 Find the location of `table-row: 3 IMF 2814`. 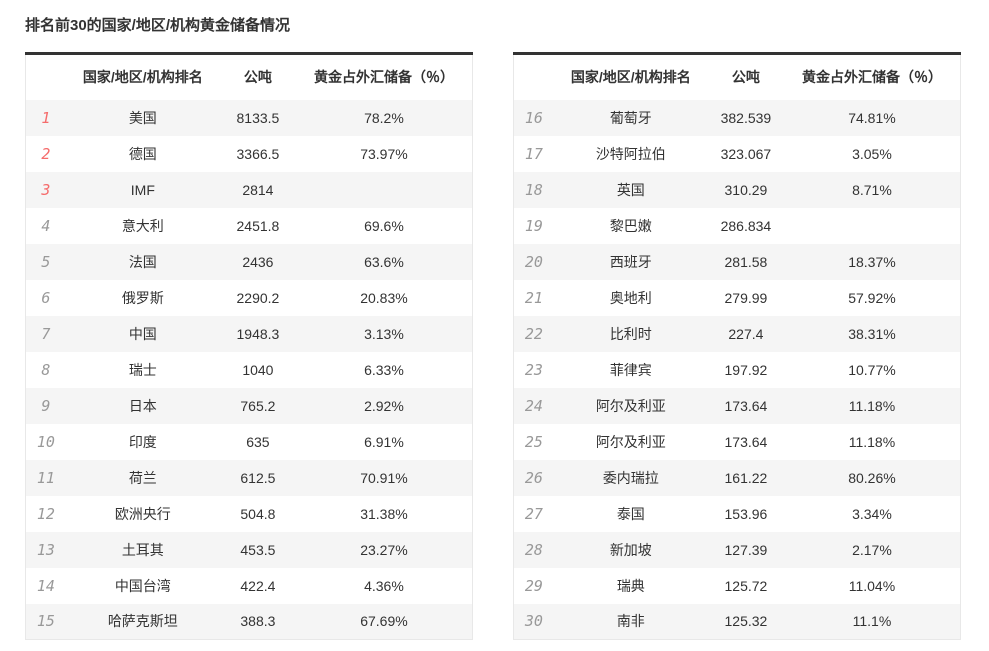

table-row: 3 IMF 2814 is located at coordinates (249, 189).